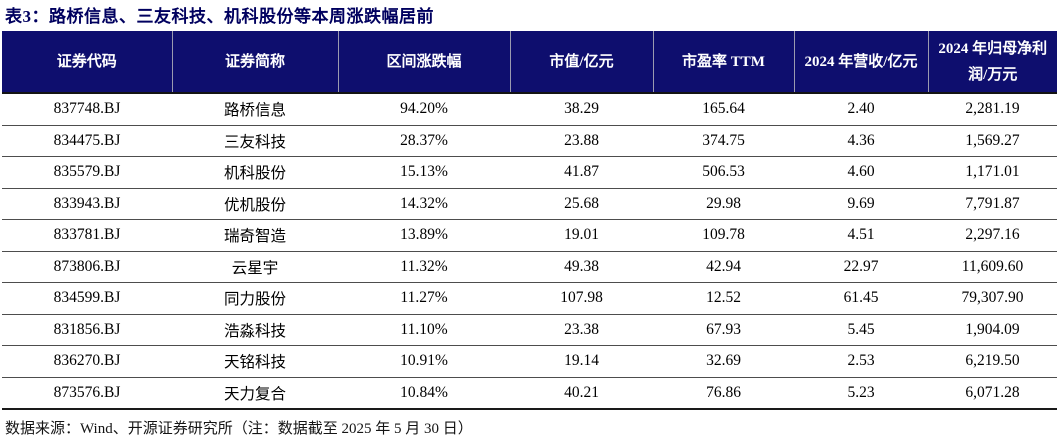  Describe the element at coordinates (723, 109) in the screenshot. I see `table-cell: 165.64` at that location.